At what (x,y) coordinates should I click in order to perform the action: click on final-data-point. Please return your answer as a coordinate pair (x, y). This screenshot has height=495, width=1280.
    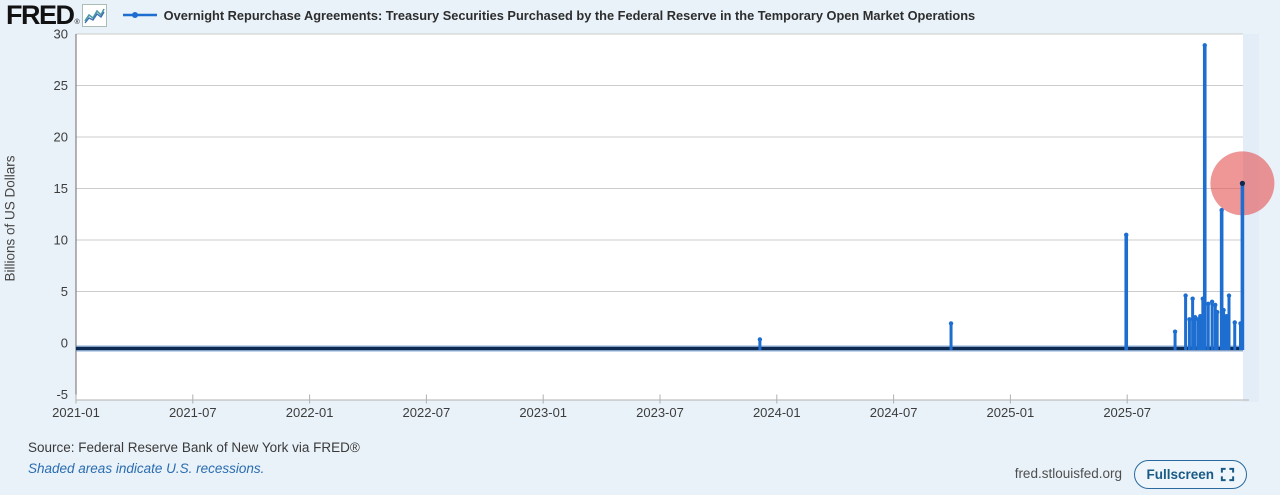
    Looking at the image, I should click on (1242, 183).